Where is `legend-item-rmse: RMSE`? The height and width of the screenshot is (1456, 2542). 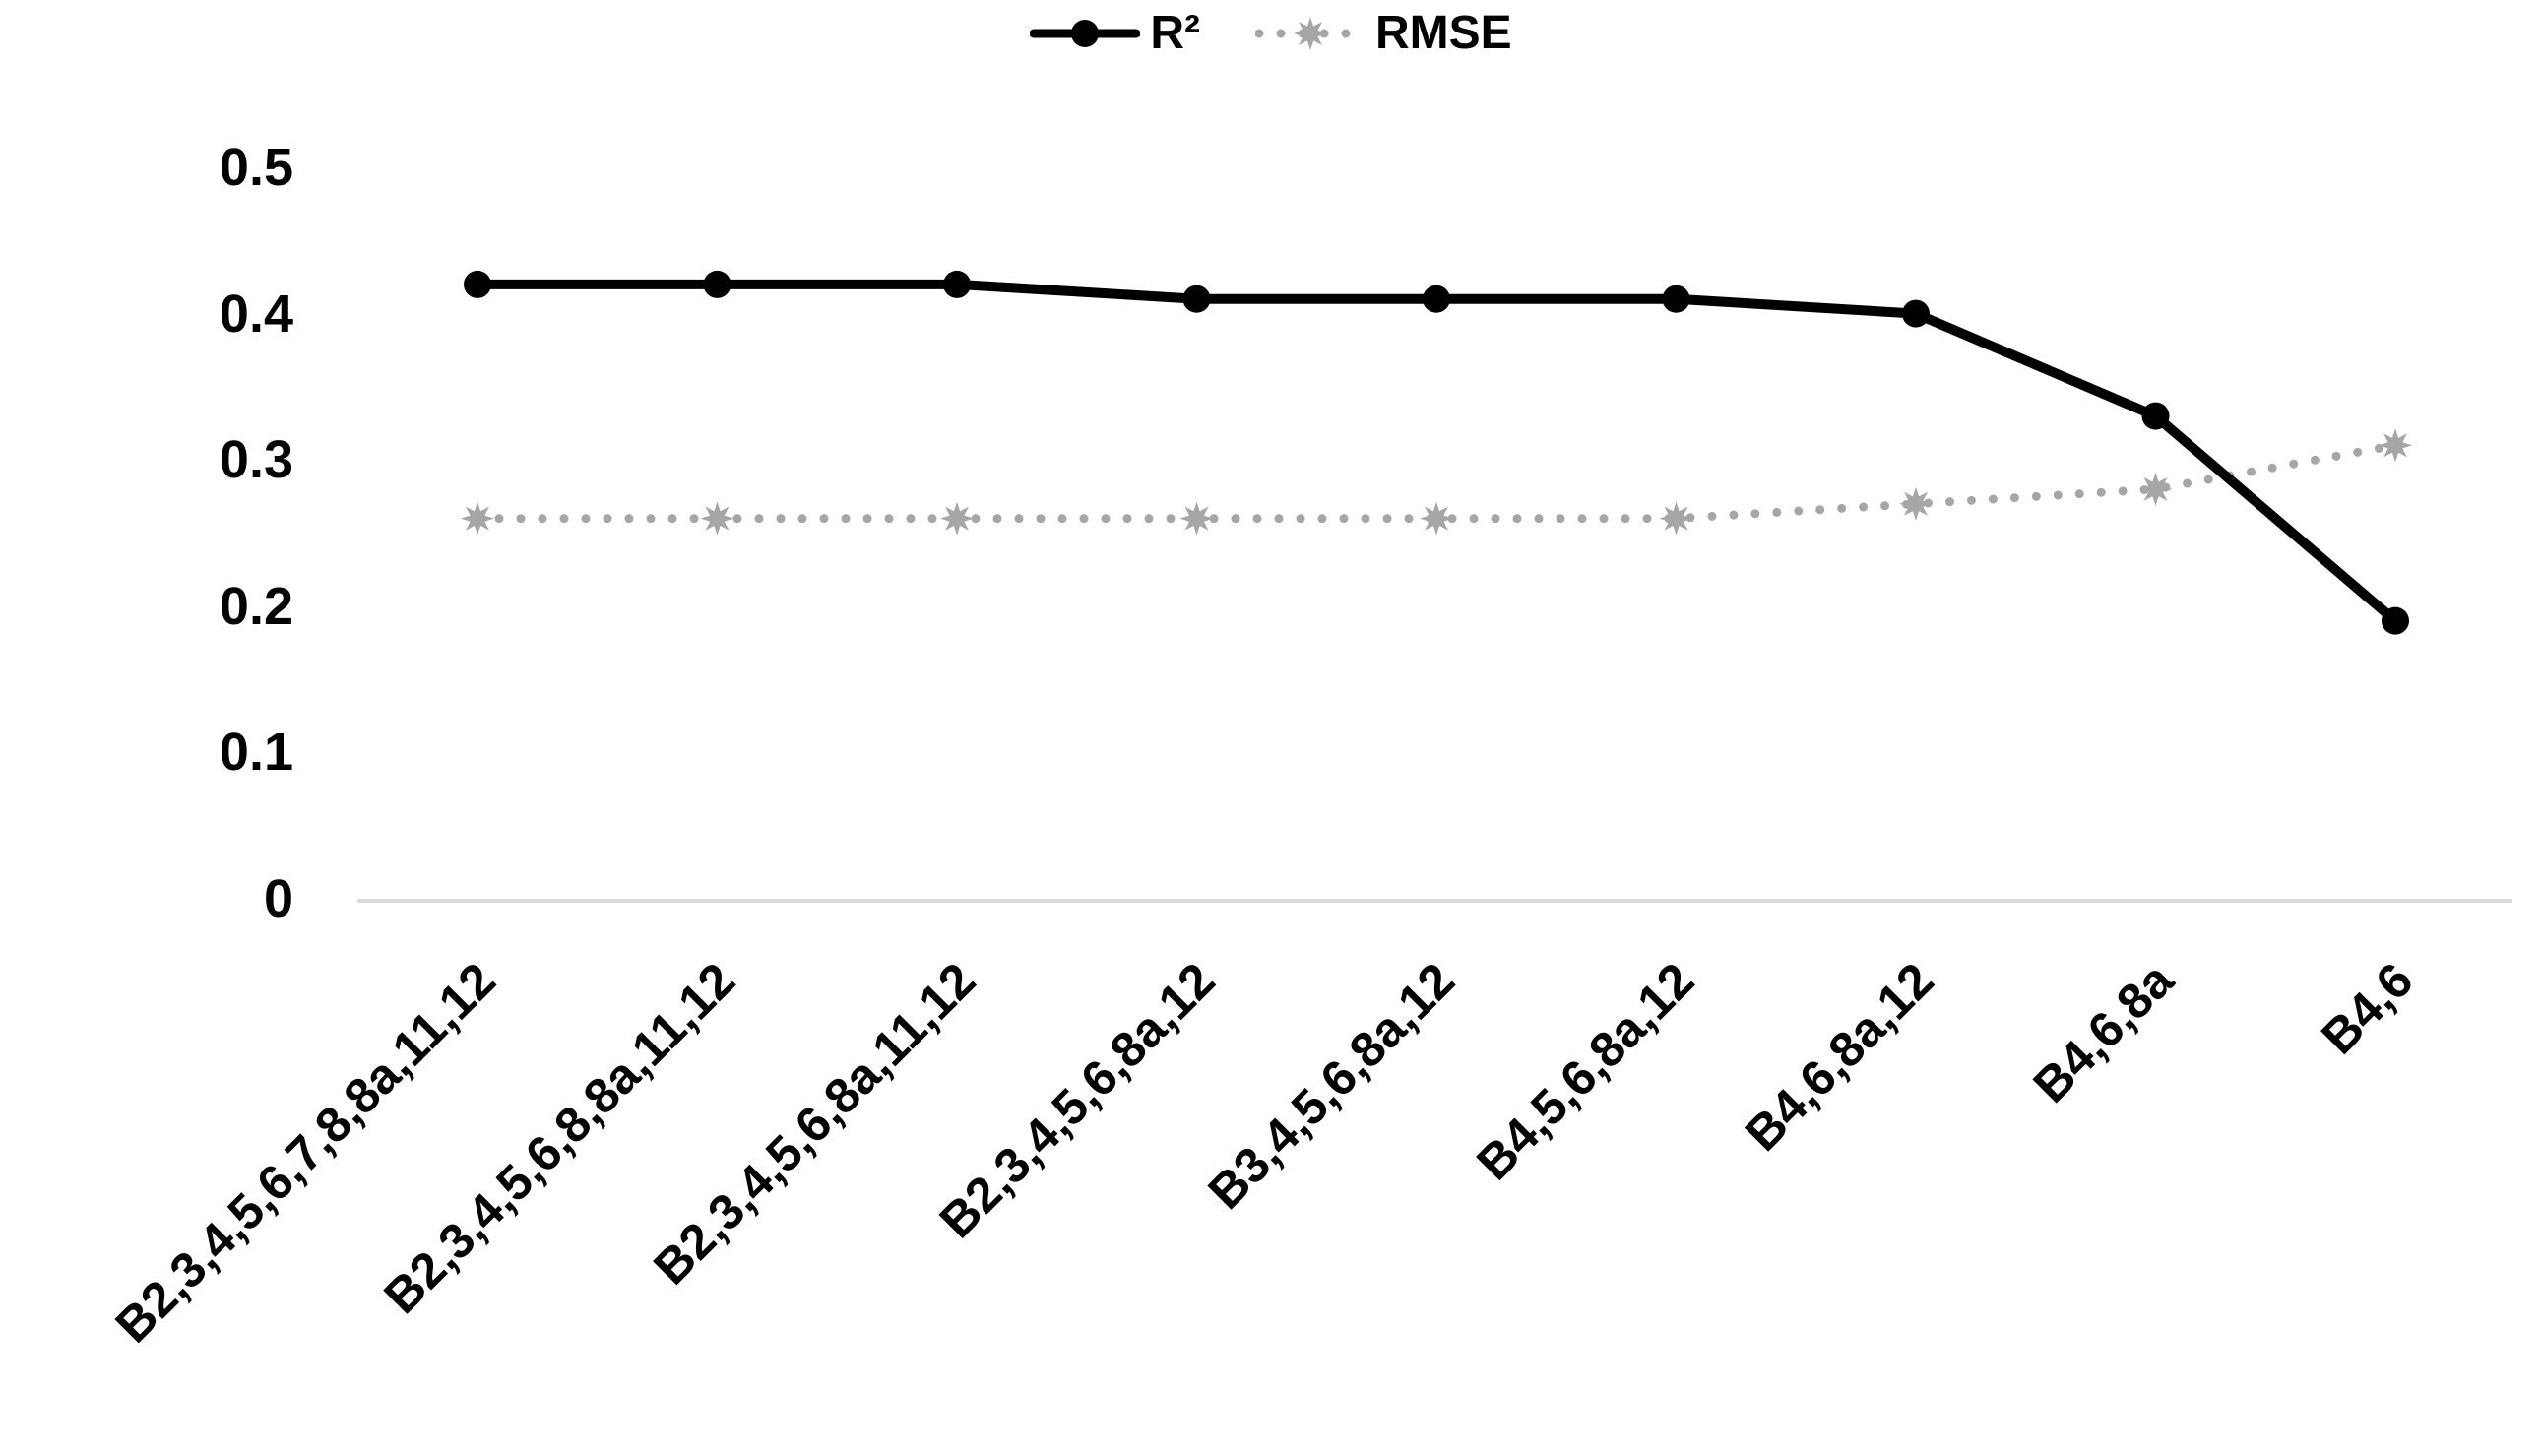 legend-item-rmse: RMSE is located at coordinates (1383, 33).